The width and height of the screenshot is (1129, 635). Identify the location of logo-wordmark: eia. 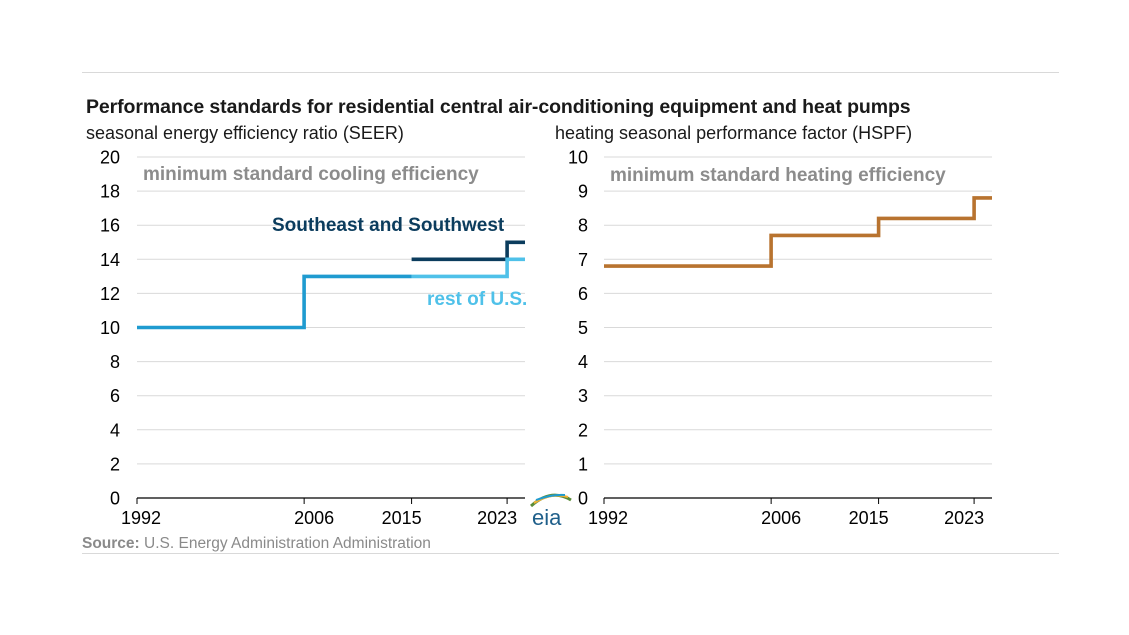
(547, 517).